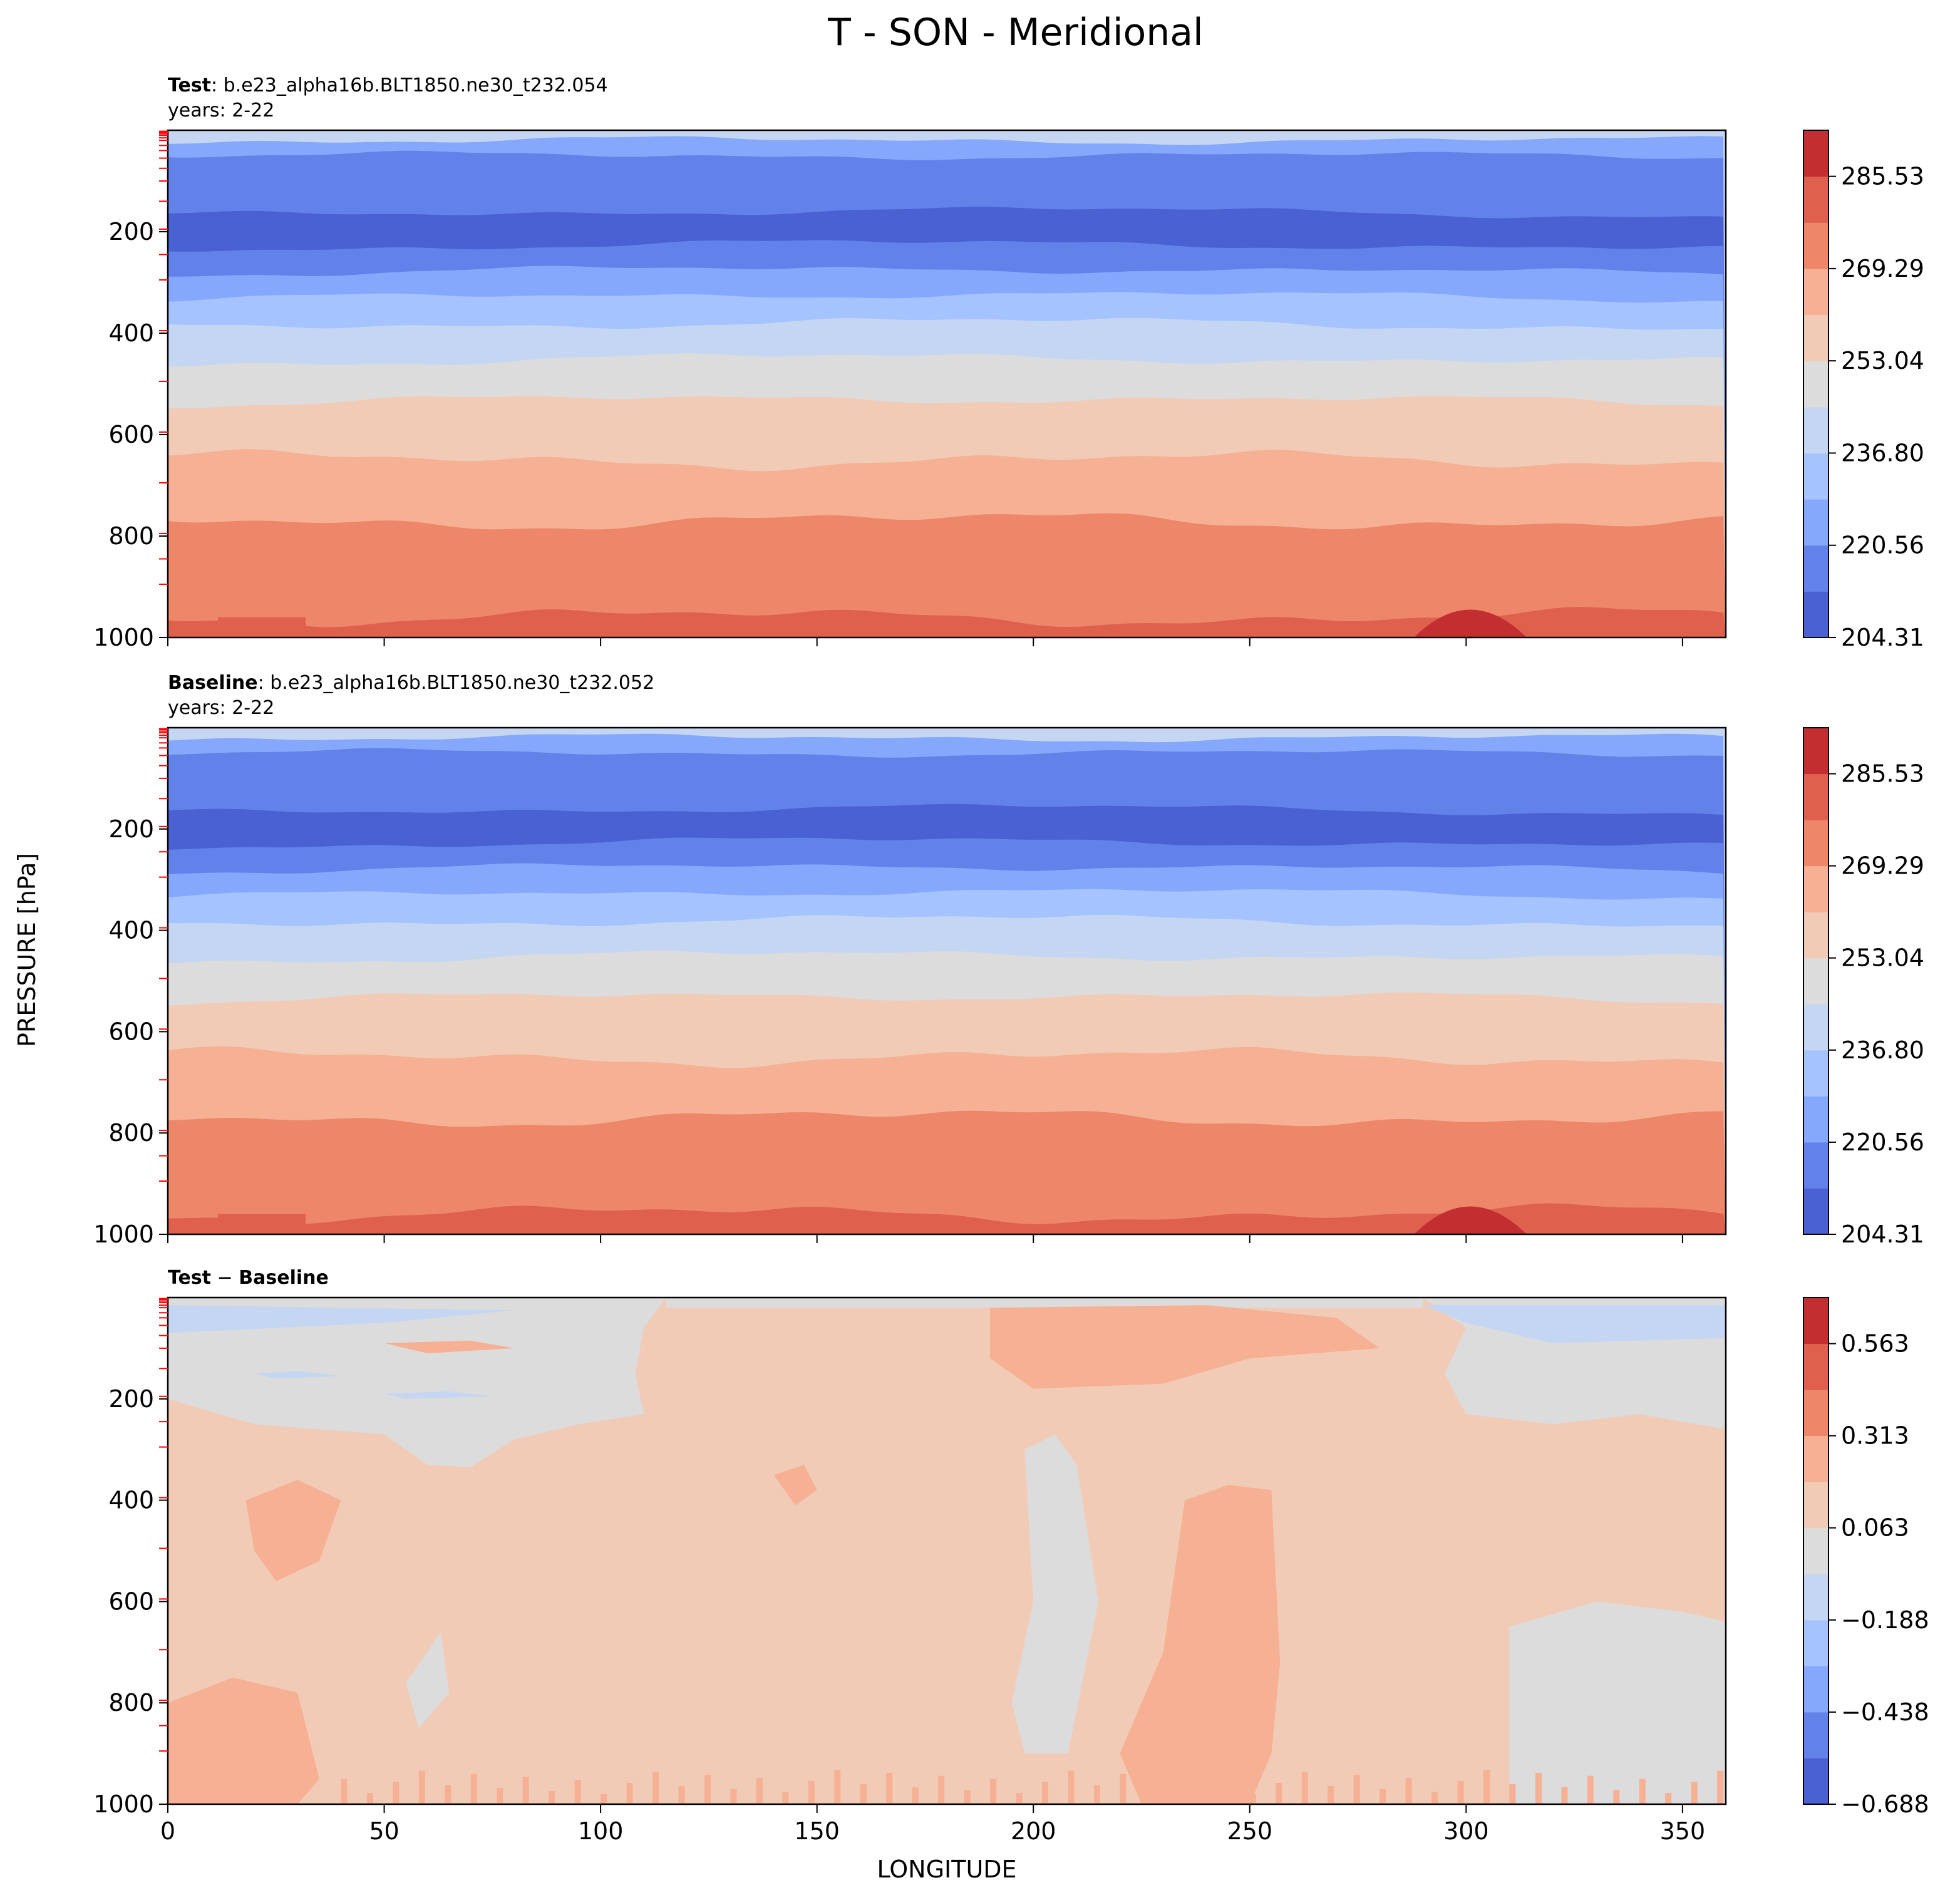 This screenshot has width=1960, height=1900. Describe the element at coordinates (1875, 1436) in the screenshot. I see `colorbar-tick-label: 0.313` at that location.